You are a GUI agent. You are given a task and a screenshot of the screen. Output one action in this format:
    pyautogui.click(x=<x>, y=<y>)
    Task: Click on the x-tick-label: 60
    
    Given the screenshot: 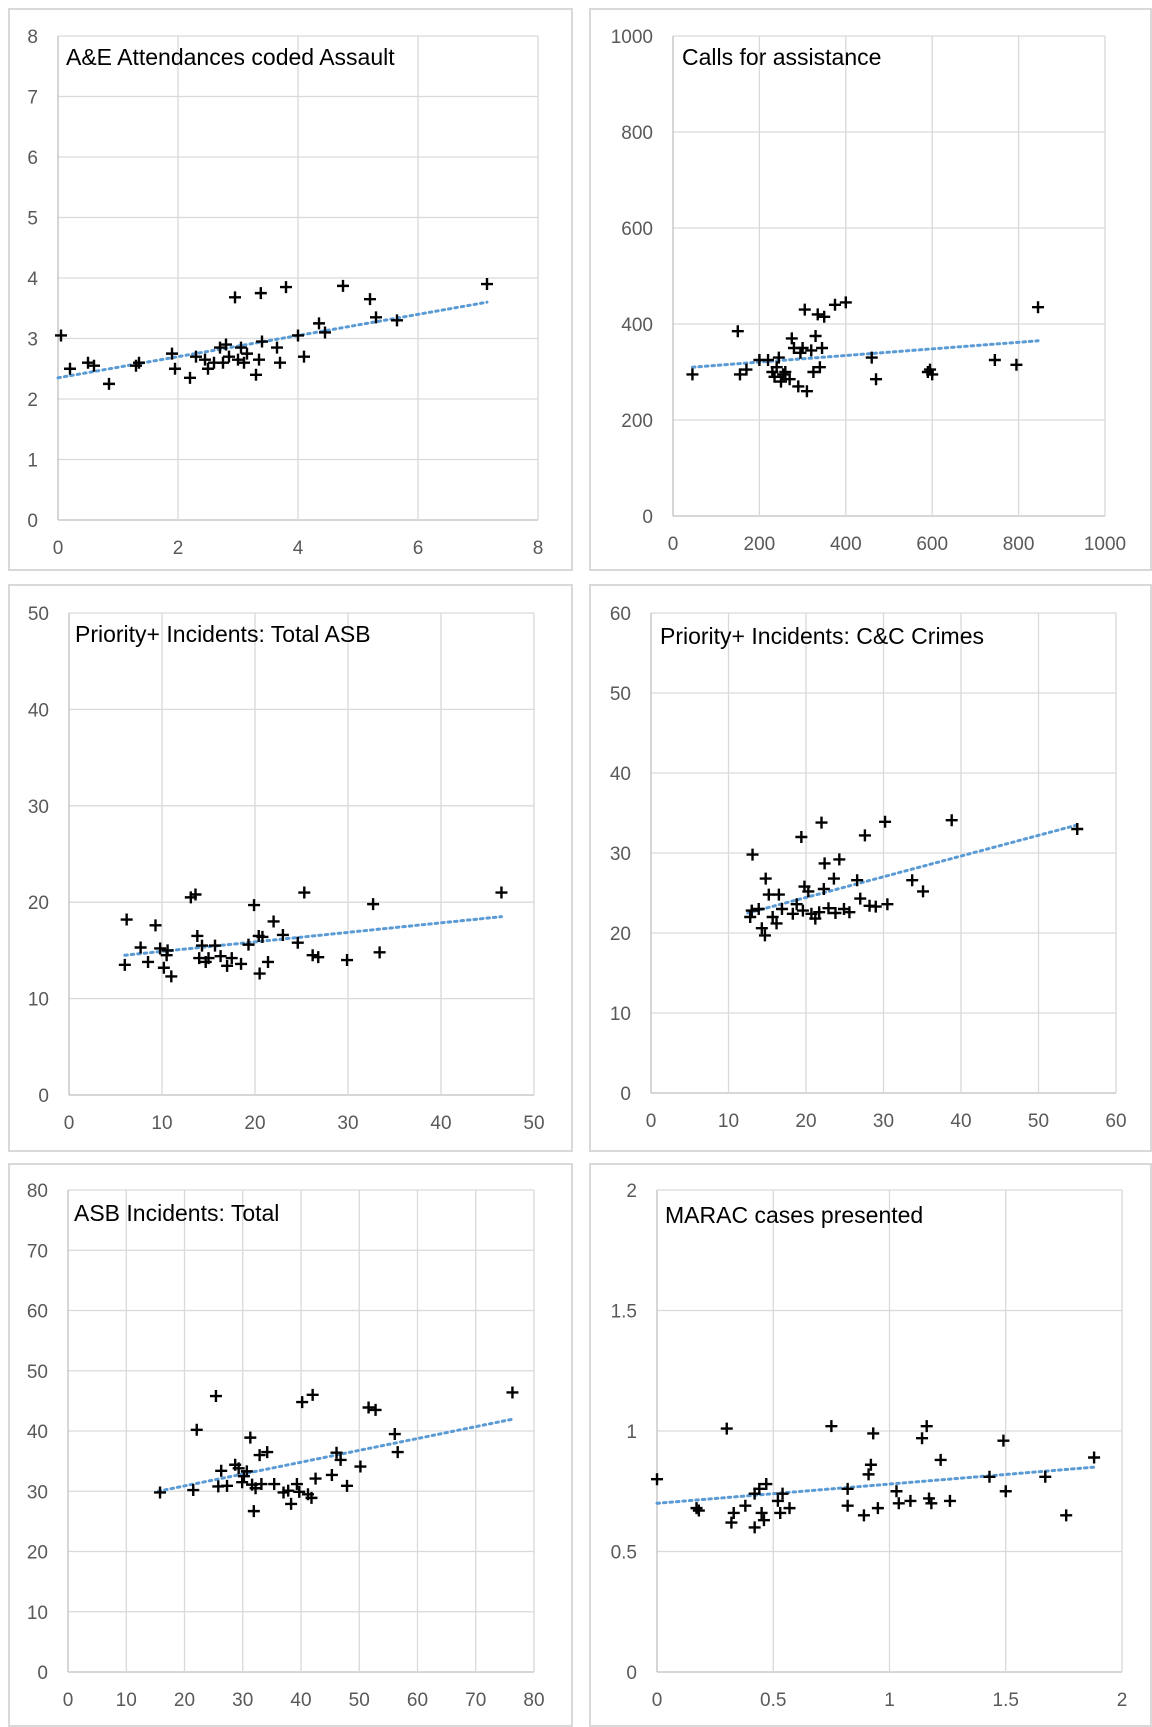 What is the action you would take?
    pyautogui.click(x=1115, y=1121)
    